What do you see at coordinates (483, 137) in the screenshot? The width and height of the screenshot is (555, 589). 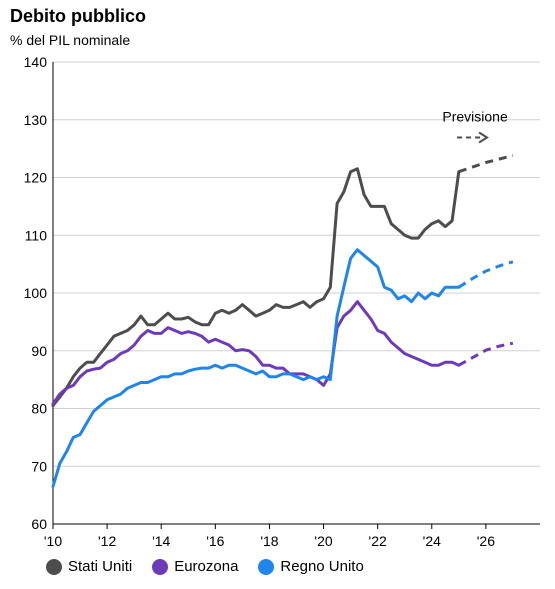 I see `forecast-arrow-head` at bounding box center [483, 137].